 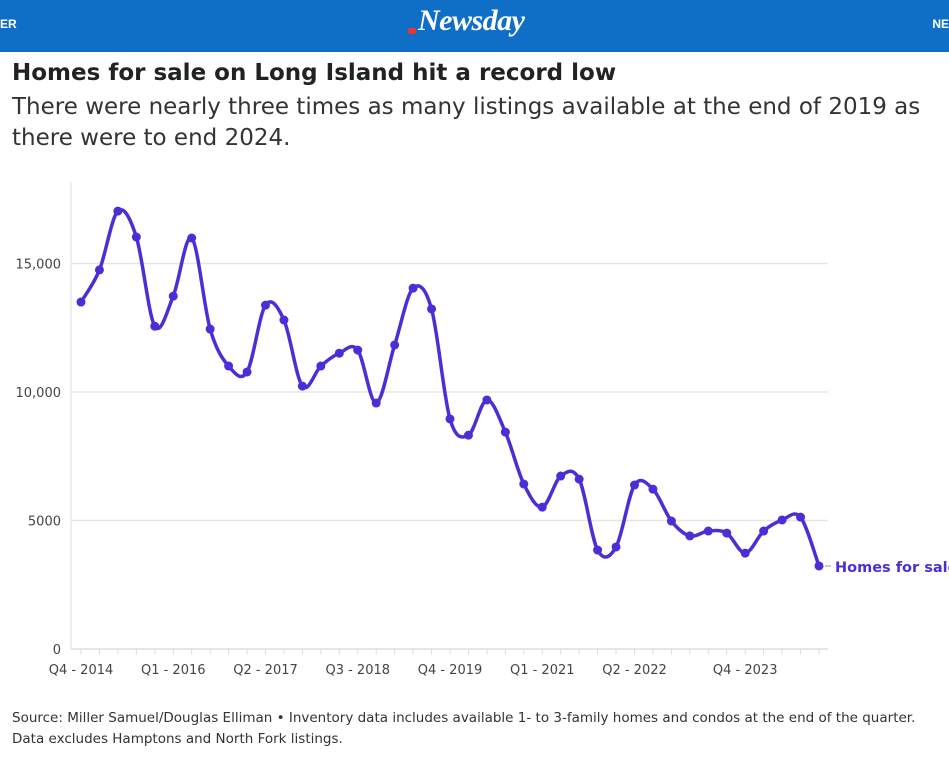 What do you see at coordinates (940, 24) in the screenshot?
I see `nav-edge-right: NE` at bounding box center [940, 24].